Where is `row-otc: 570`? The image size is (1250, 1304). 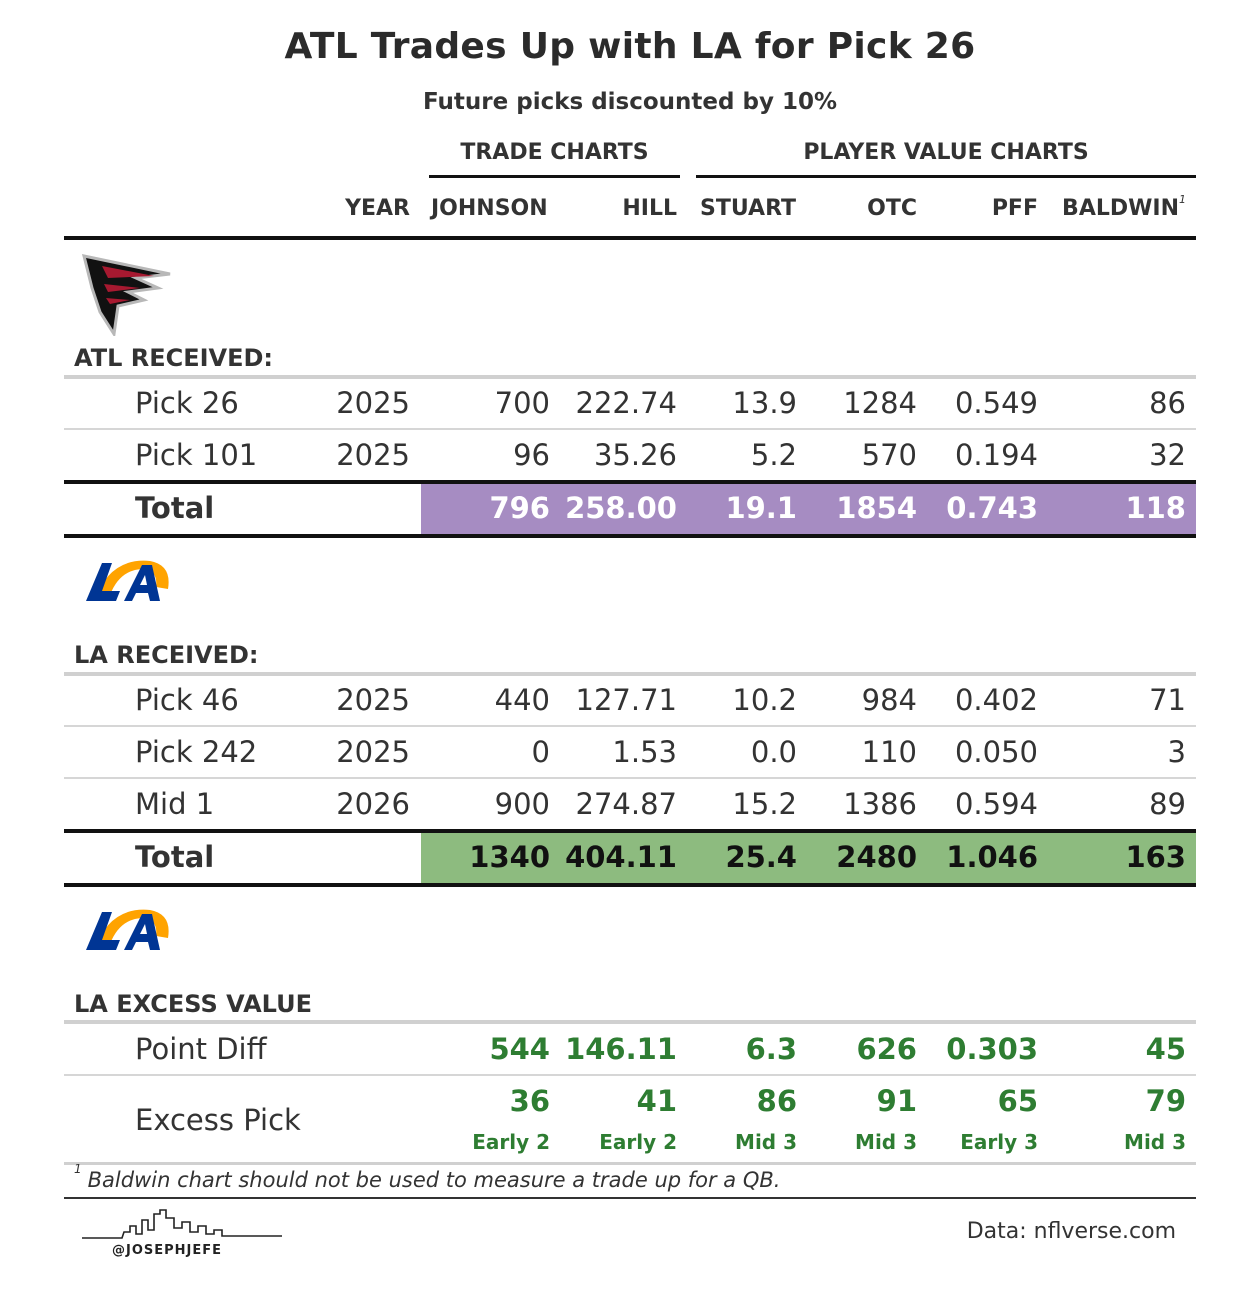
row-otc: 570 is located at coordinates (889, 455).